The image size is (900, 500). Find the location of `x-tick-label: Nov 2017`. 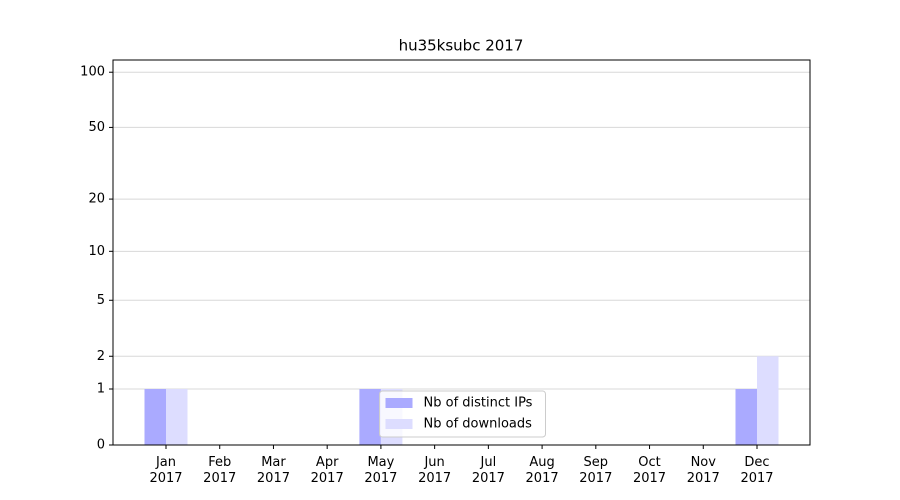

x-tick-label: Nov 2017 is located at coordinates (703, 470).